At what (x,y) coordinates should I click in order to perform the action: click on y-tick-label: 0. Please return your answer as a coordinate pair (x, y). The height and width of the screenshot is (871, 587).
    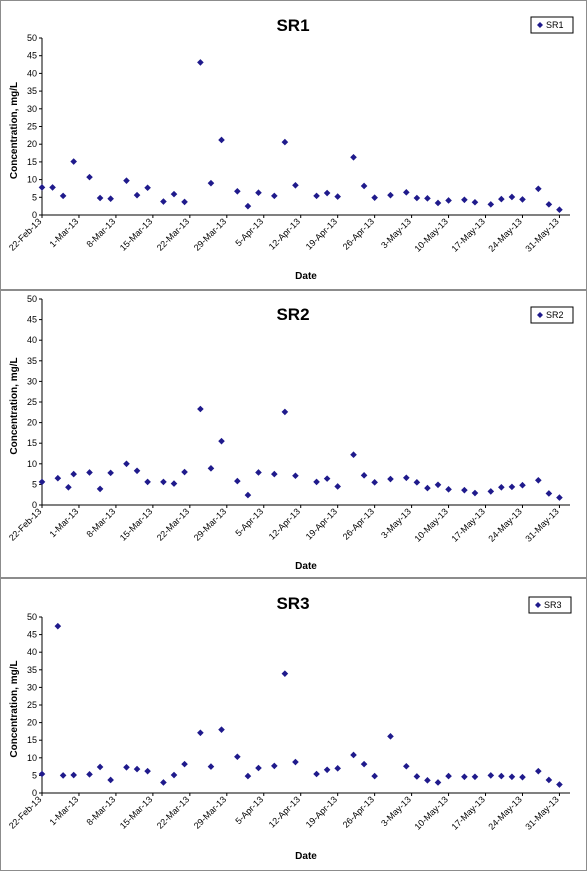
    Looking at the image, I should click on (34, 505).